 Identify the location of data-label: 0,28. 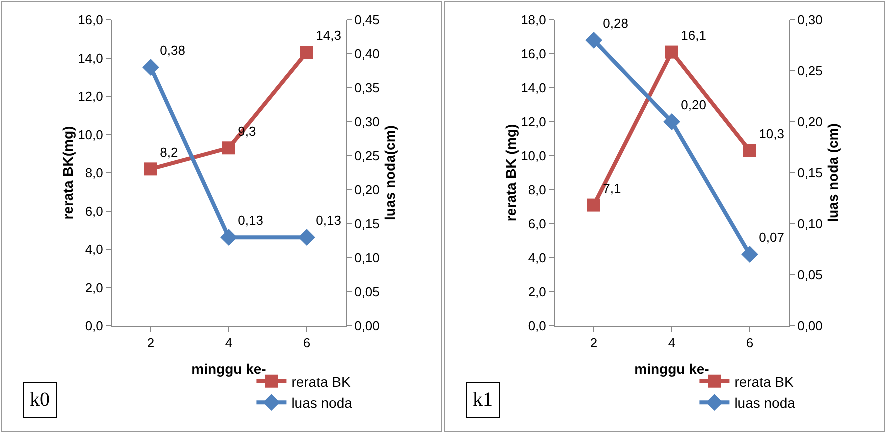
(615, 24).